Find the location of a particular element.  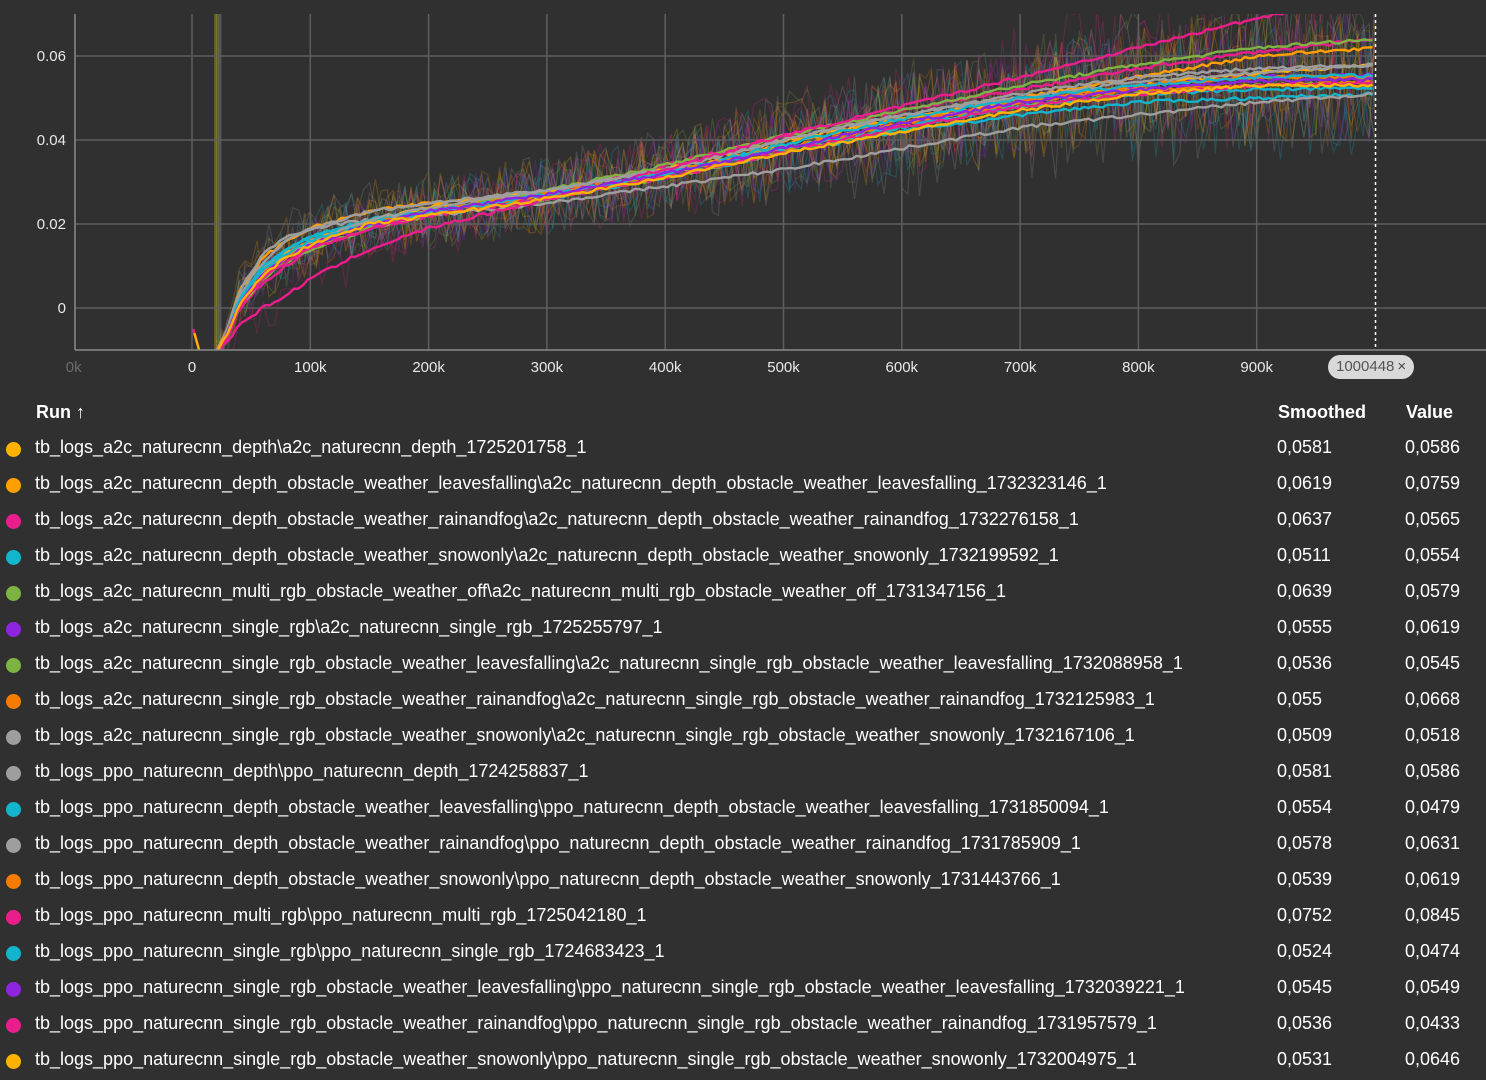

raw-value: 0,0554 is located at coordinates (1433, 555).